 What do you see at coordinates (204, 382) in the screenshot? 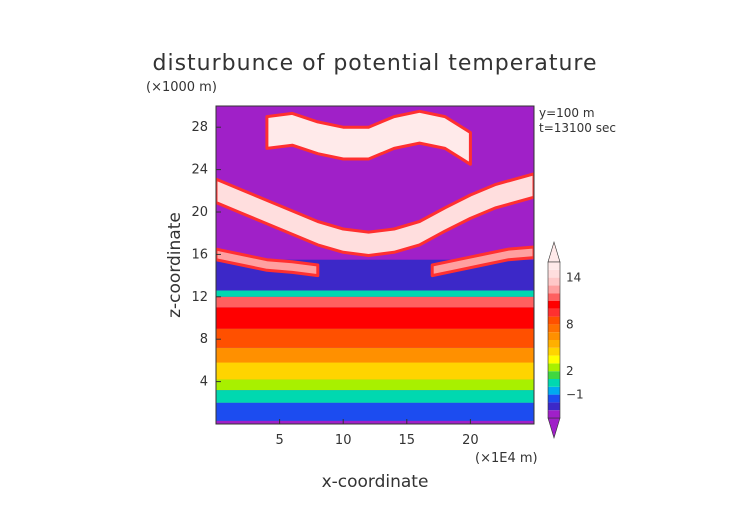
I see `y-tick-label-4: 4` at bounding box center [204, 382].